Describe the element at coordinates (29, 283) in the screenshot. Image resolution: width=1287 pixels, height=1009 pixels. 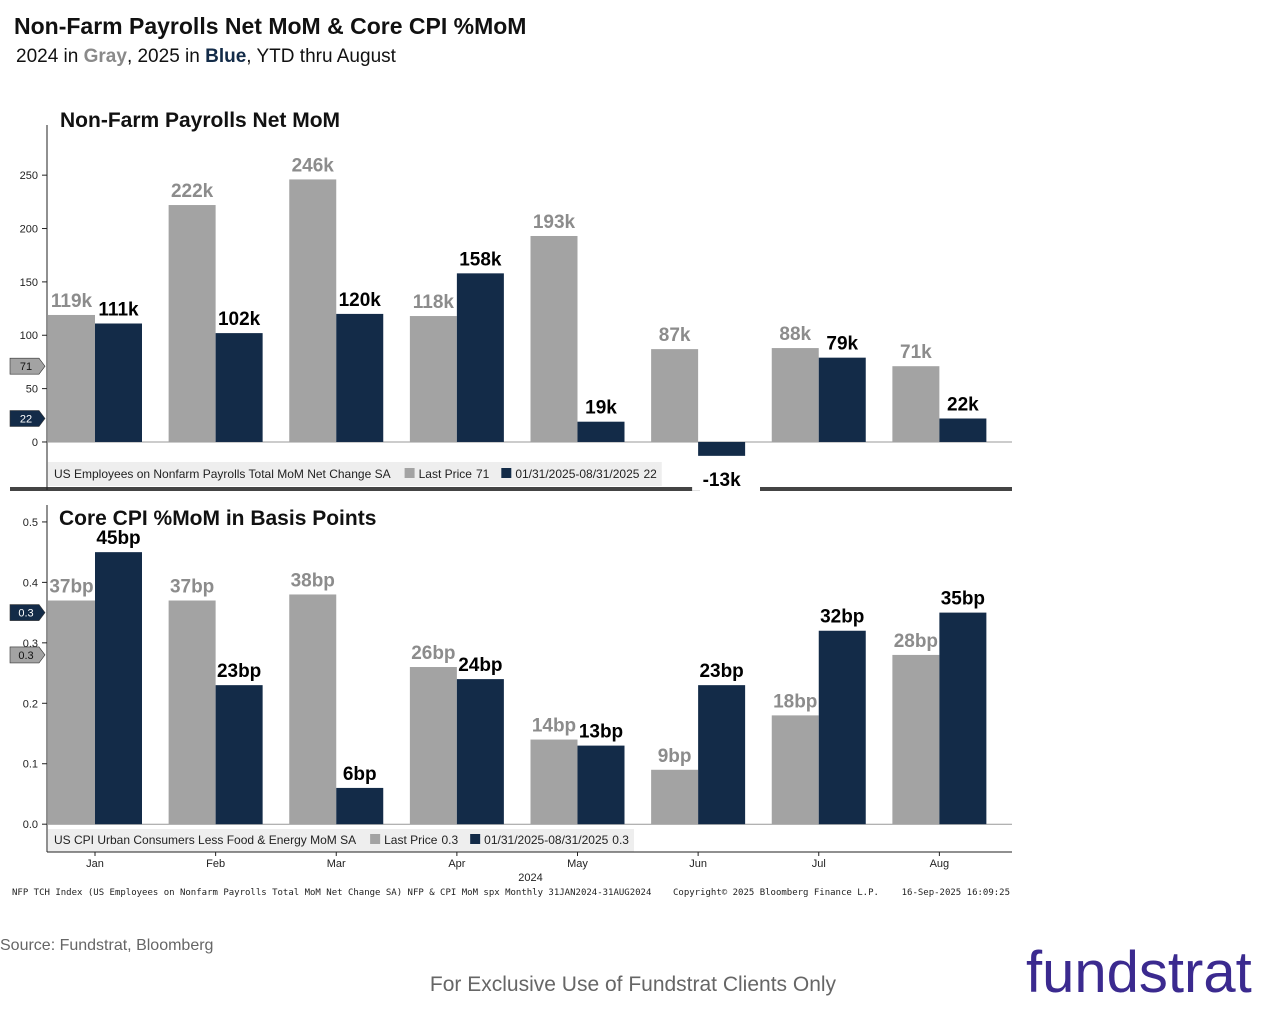
I see `y-tick-label: 150` at that location.